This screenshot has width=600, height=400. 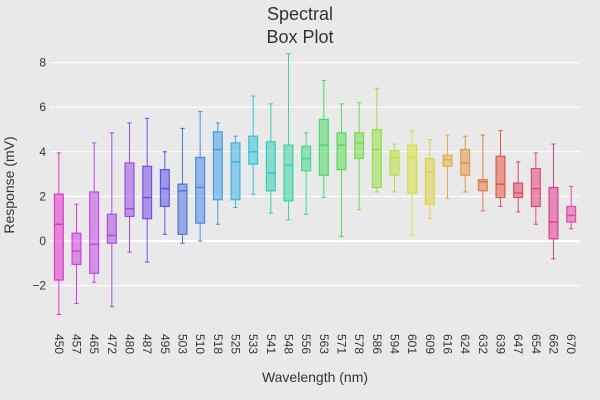 What do you see at coordinates (518, 344) in the screenshot?
I see `x-tick-label: 647` at bounding box center [518, 344].